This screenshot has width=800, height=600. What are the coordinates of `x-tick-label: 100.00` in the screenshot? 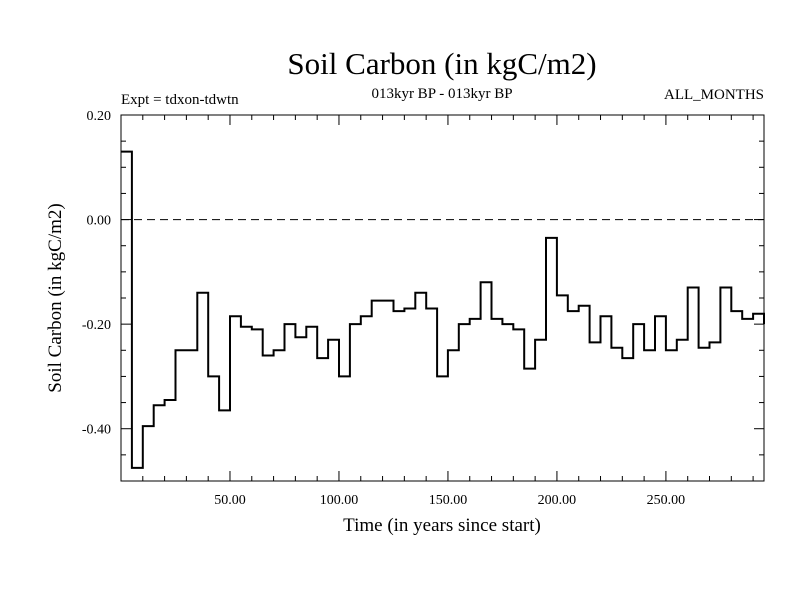 It's located at (339, 500).